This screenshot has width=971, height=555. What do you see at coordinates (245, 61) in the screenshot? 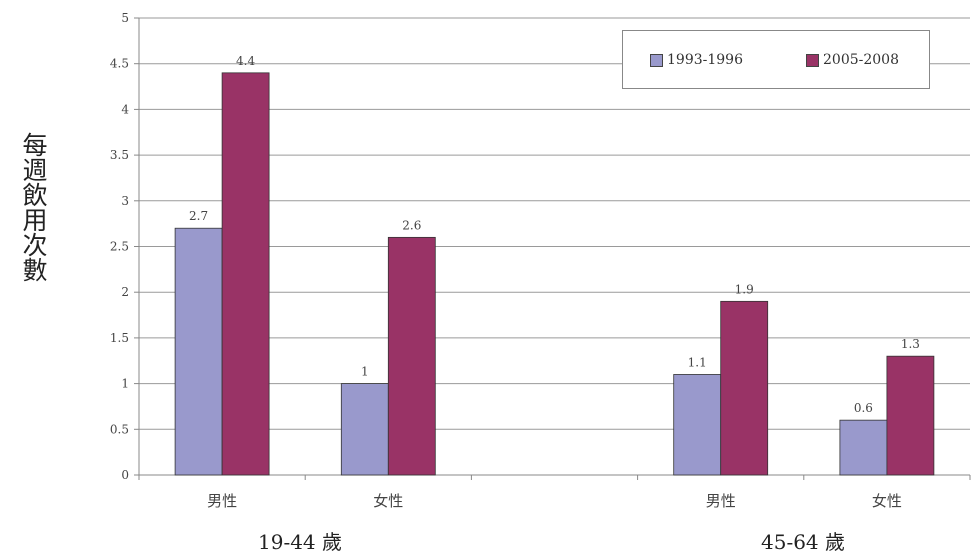
I see `data-label: 4.4` at bounding box center [245, 61].